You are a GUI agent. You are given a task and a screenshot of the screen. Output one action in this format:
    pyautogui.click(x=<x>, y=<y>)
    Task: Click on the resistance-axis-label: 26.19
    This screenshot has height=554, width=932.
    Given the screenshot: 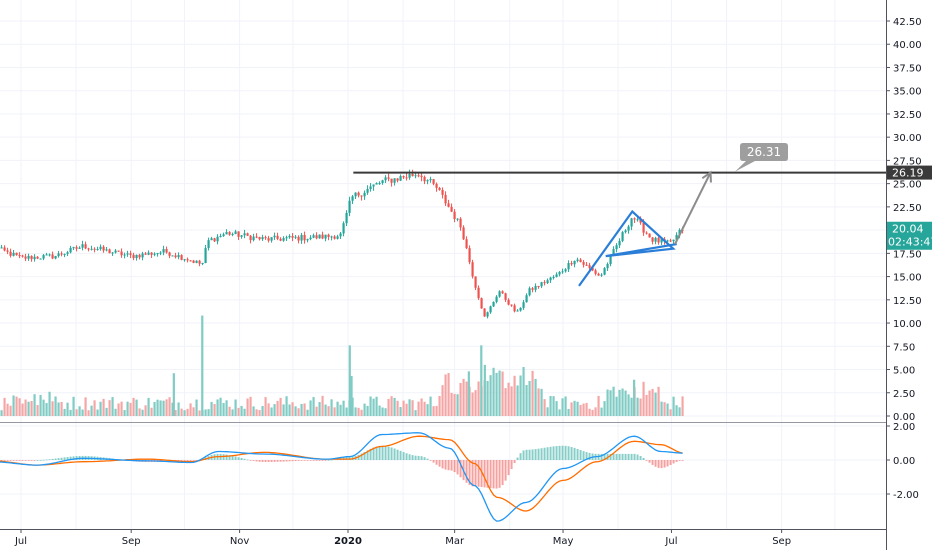 What is the action you would take?
    pyautogui.click(x=909, y=172)
    